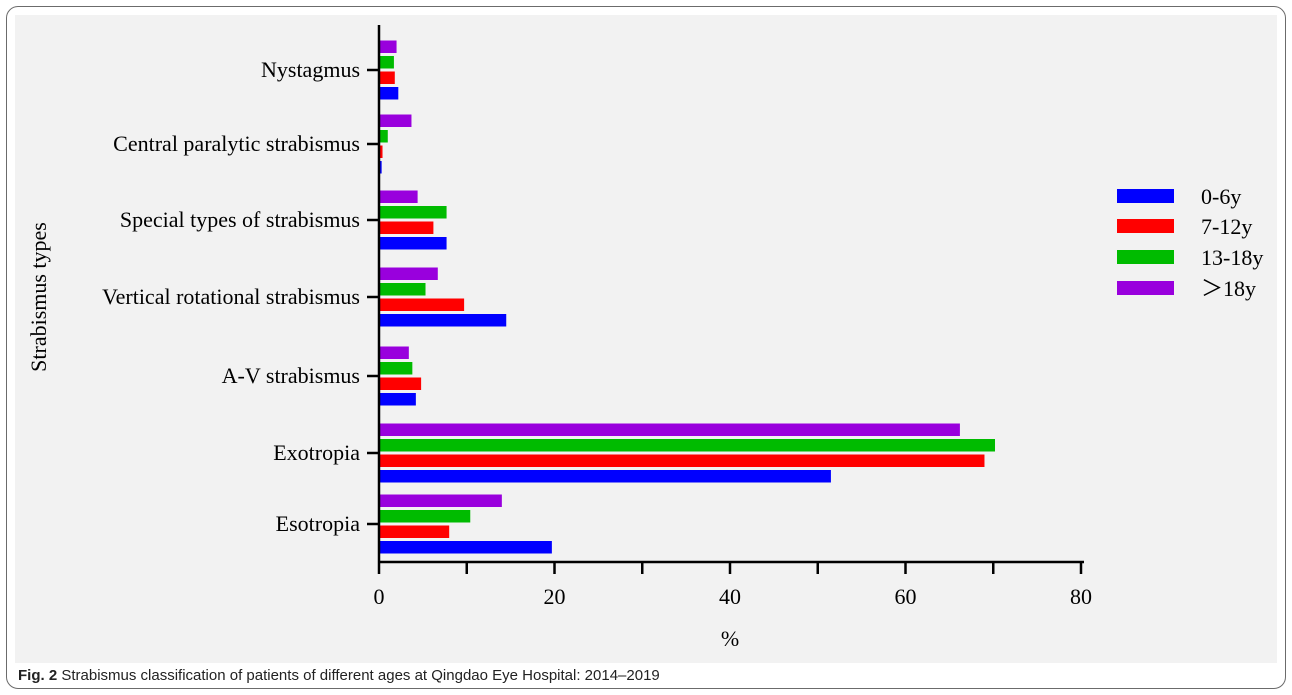 The width and height of the screenshot is (1292, 695). I want to click on bar-＞18y-Exotropia, so click(669, 429).